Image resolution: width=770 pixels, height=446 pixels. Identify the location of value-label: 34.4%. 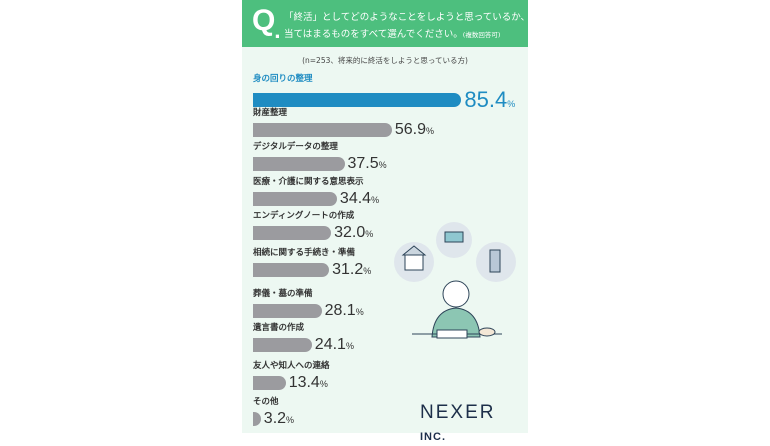
(359, 199).